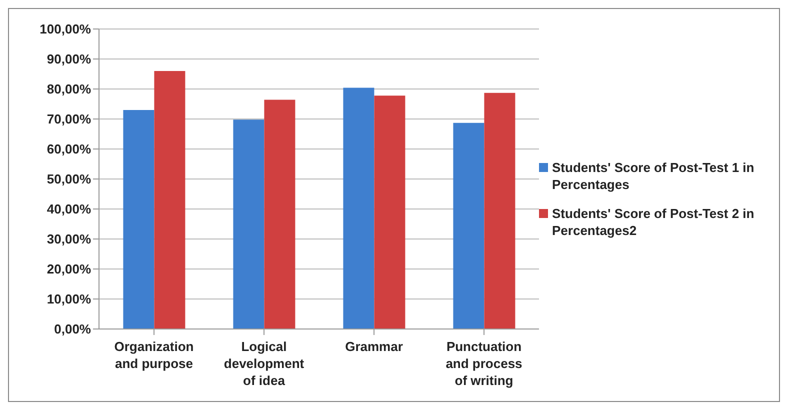 The image size is (792, 410). What do you see at coordinates (69, 209) in the screenshot?
I see `y-tick-label: 40,00%` at bounding box center [69, 209].